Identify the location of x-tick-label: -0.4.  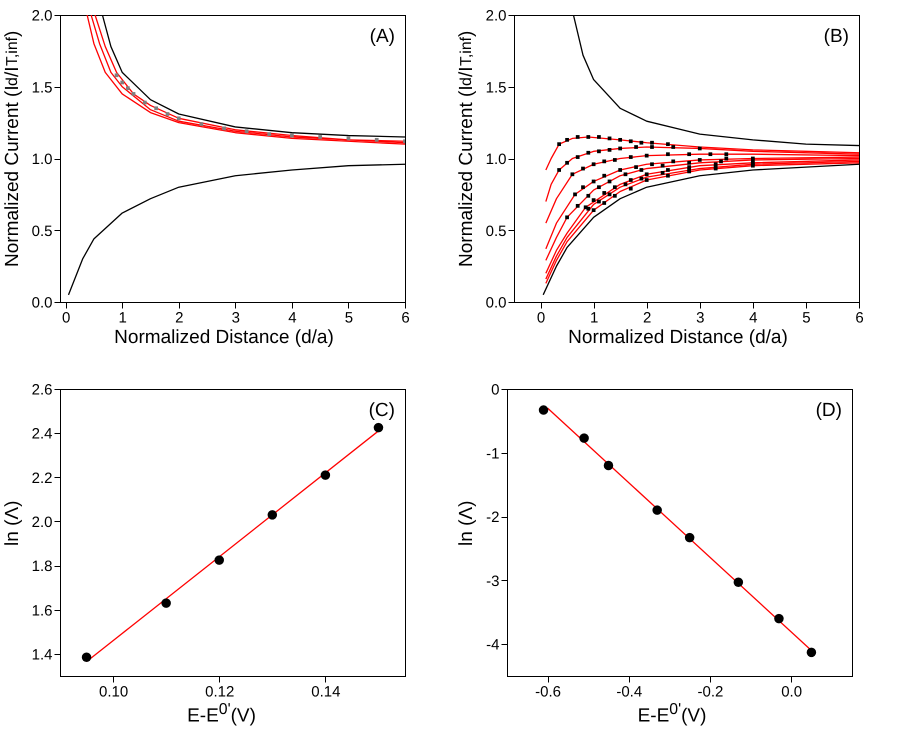
(629, 692).